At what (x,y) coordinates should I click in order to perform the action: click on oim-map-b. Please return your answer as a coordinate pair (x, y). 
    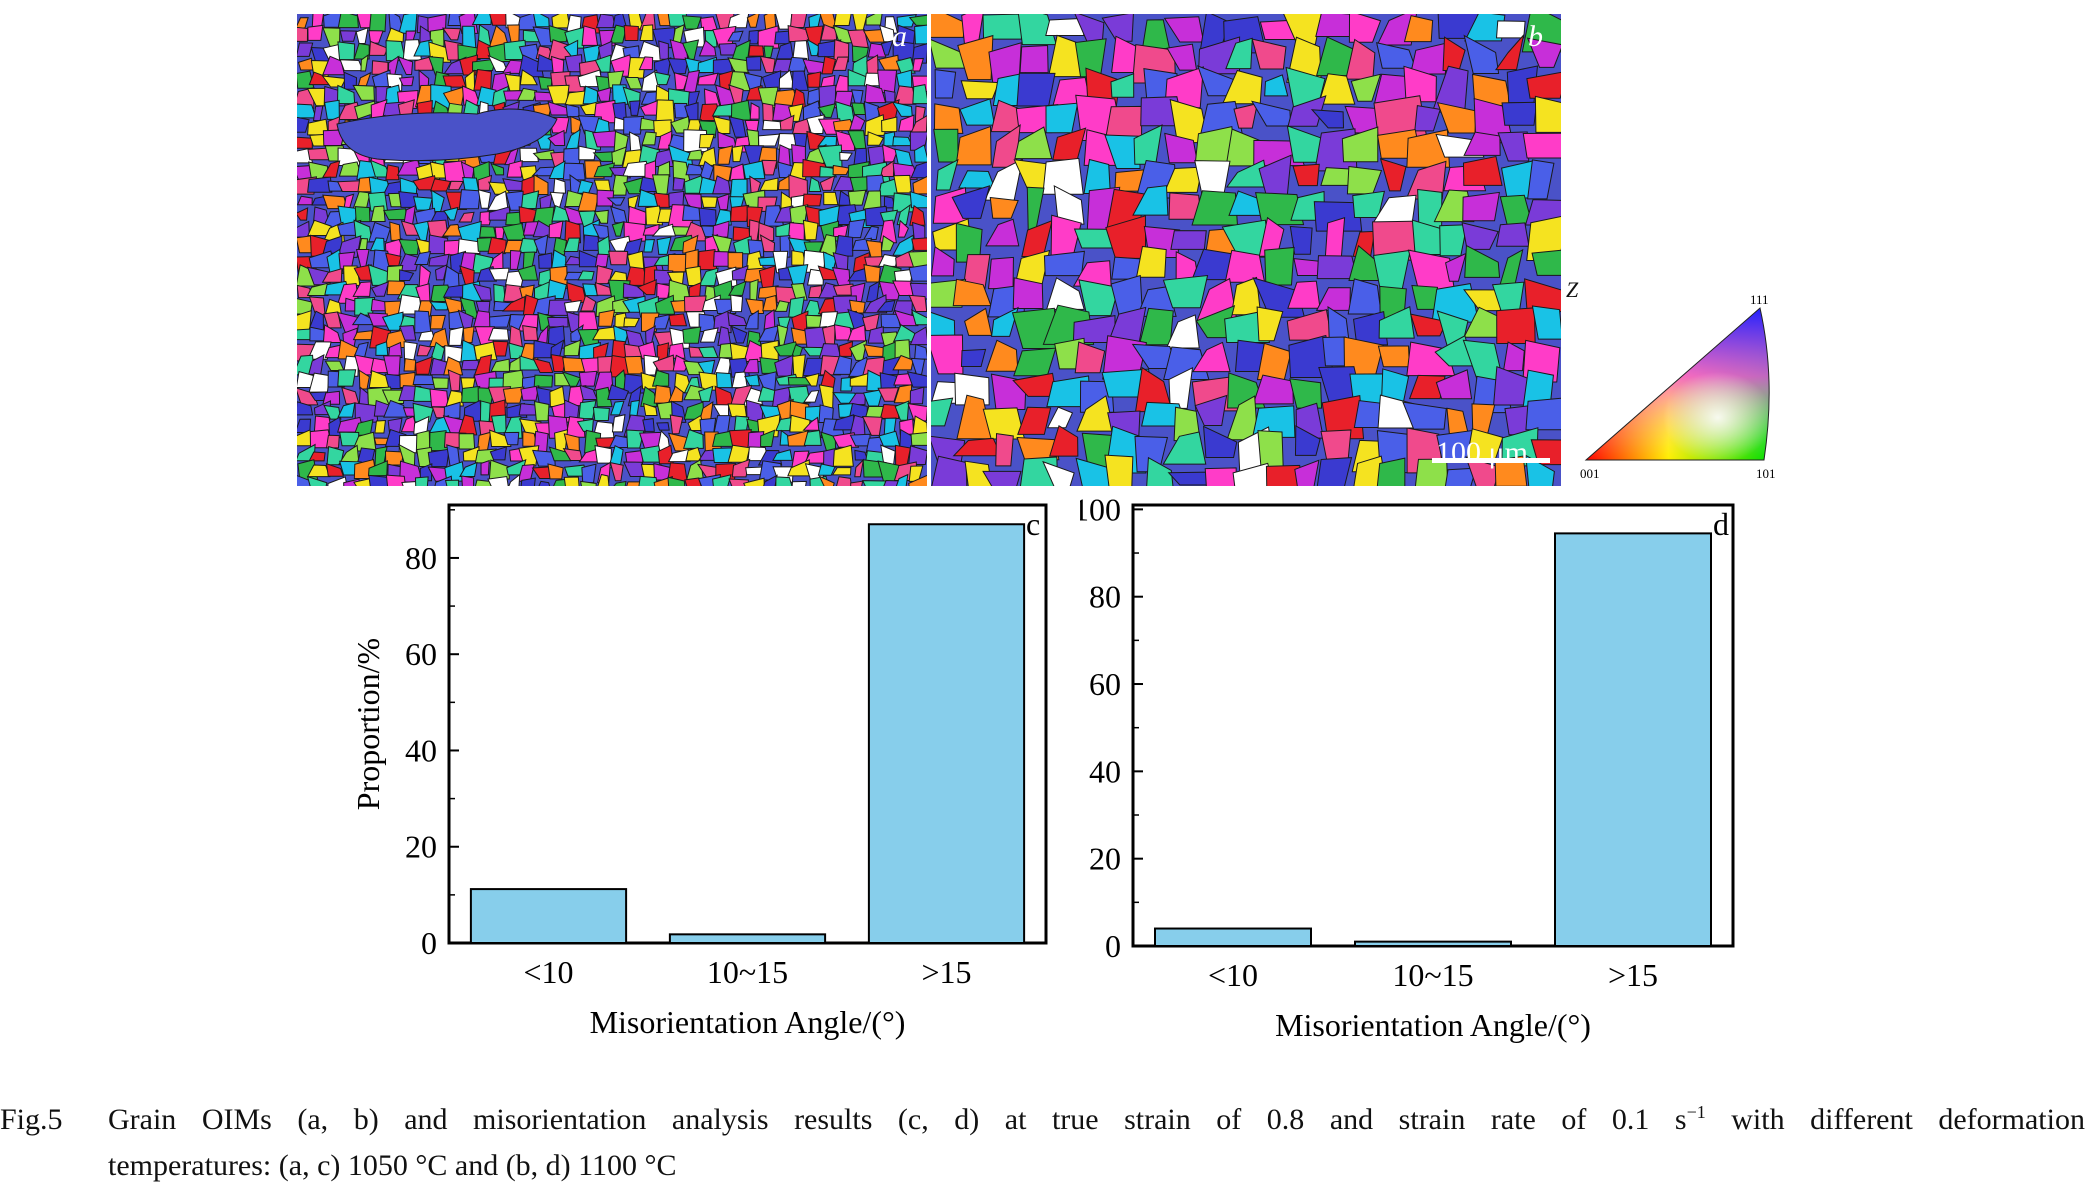
    Looking at the image, I should click on (1246, 250).